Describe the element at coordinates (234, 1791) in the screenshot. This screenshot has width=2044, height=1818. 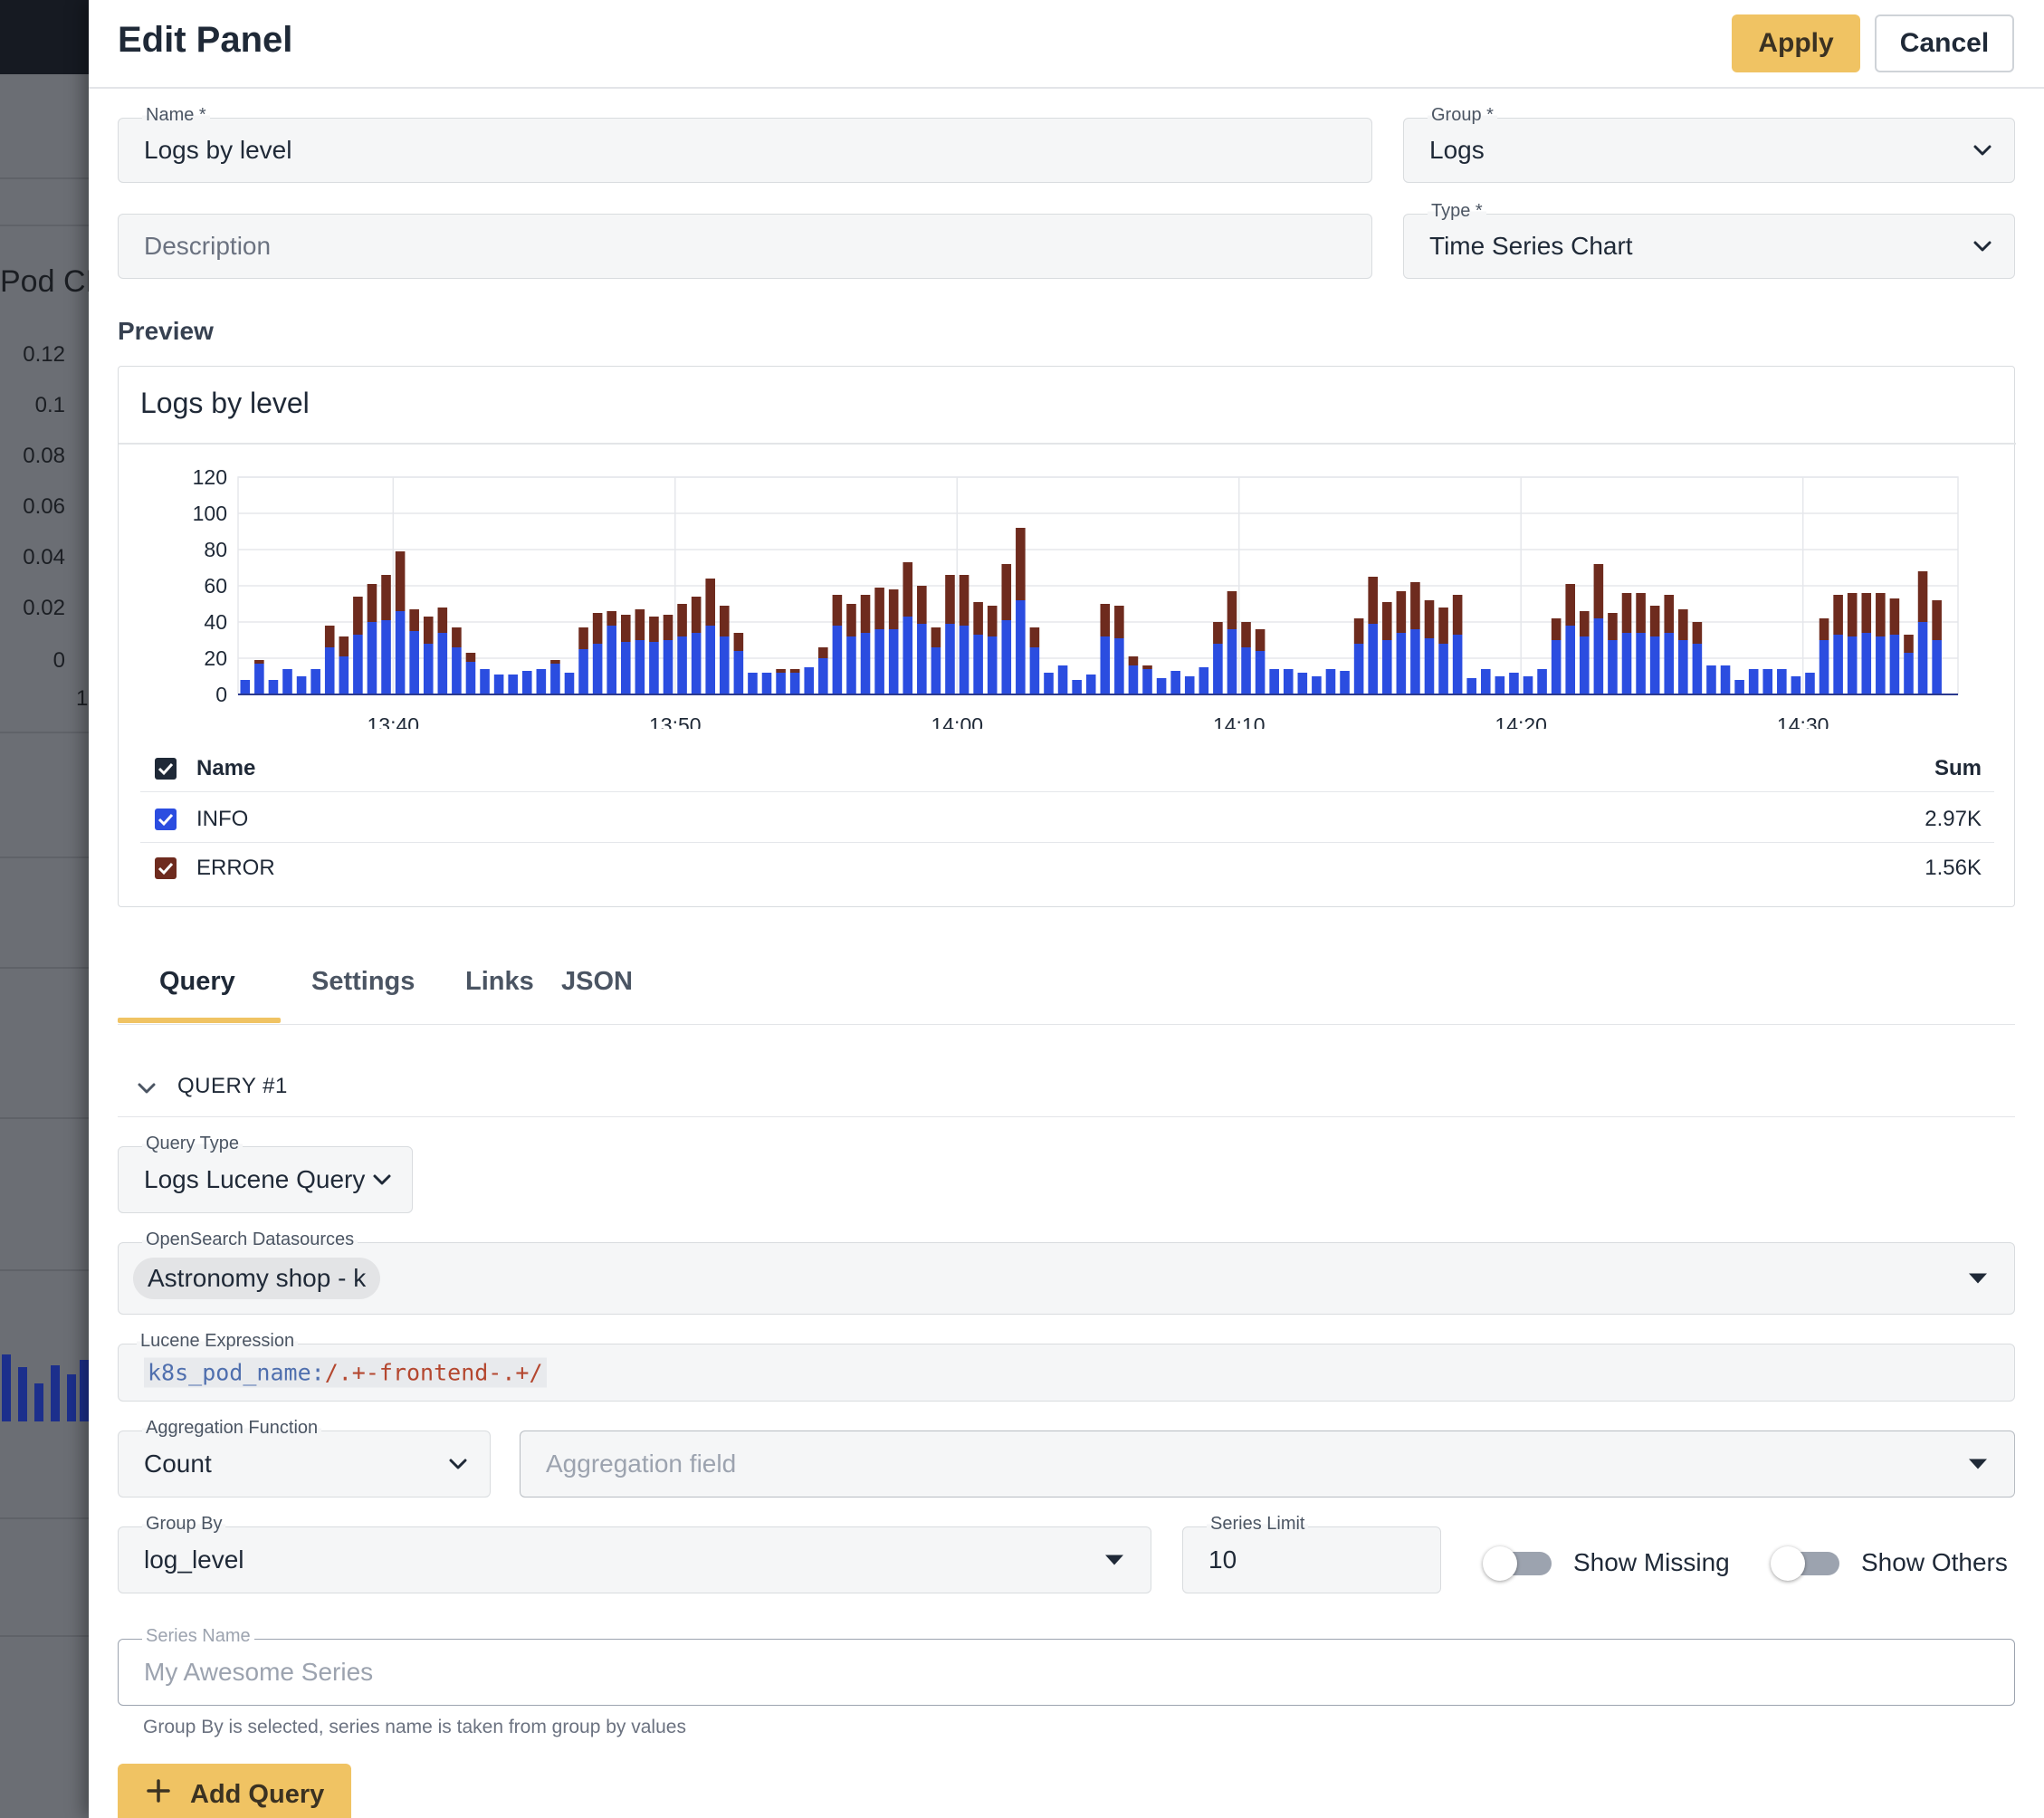
I see `add-query-button: Add Query` at that location.